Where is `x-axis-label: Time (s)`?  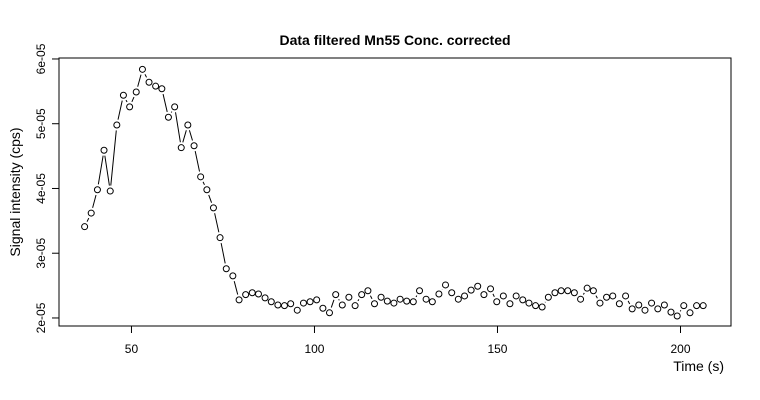
x-axis-label: Time (s) is located at coordinates (698, 366).